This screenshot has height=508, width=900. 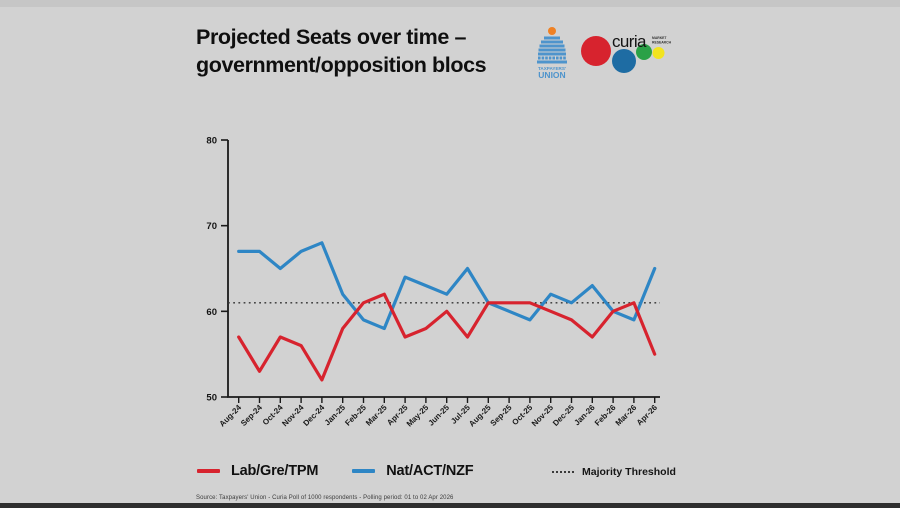 What do you see at coordinates (211, 226) in the screenshot?
I see `y-tick-label: 70` at bounding box center [211, 226].